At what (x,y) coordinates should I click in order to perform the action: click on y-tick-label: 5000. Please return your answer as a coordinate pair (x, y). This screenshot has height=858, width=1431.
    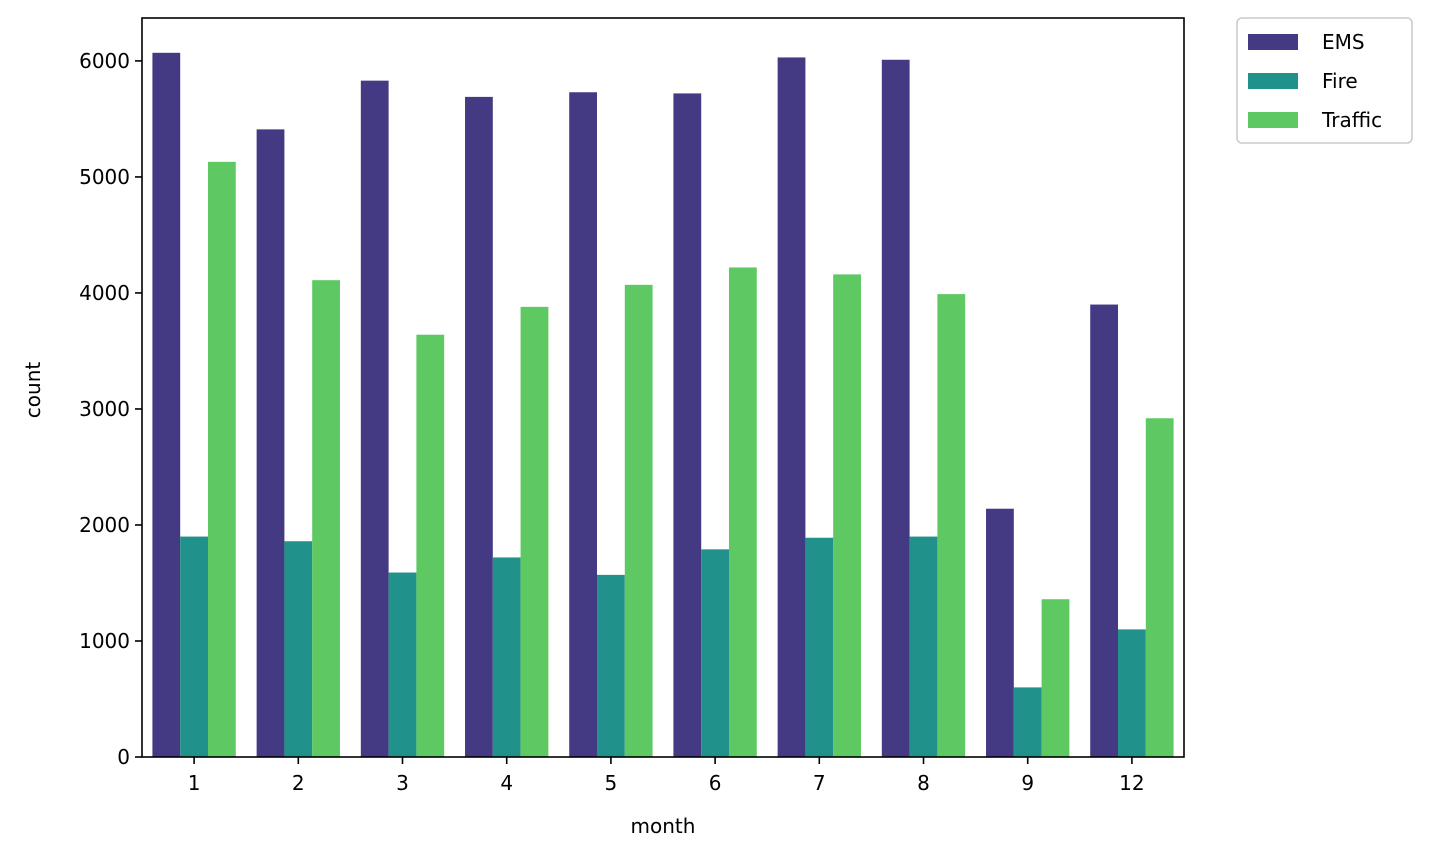
    Looking at the image, I should click on (104, 177).